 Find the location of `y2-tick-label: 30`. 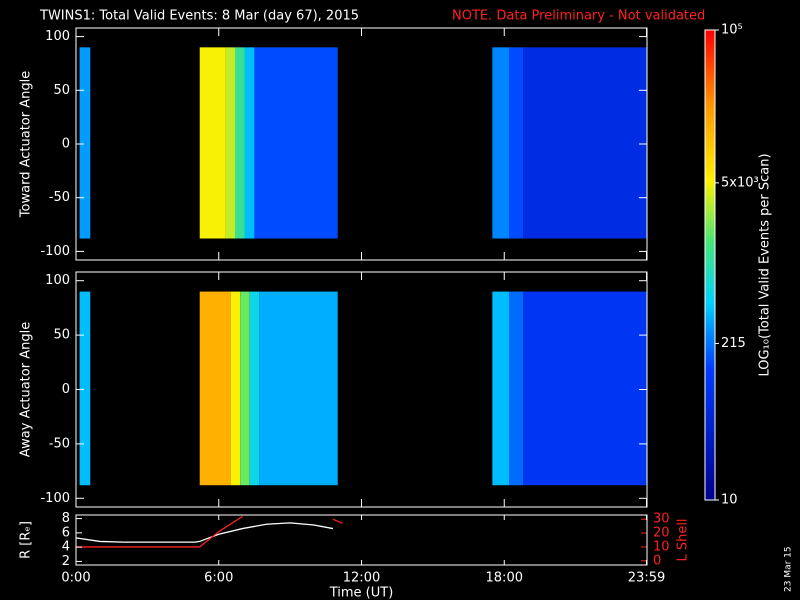

y2-tick-label: 30 is located at coordinates (661, 519).